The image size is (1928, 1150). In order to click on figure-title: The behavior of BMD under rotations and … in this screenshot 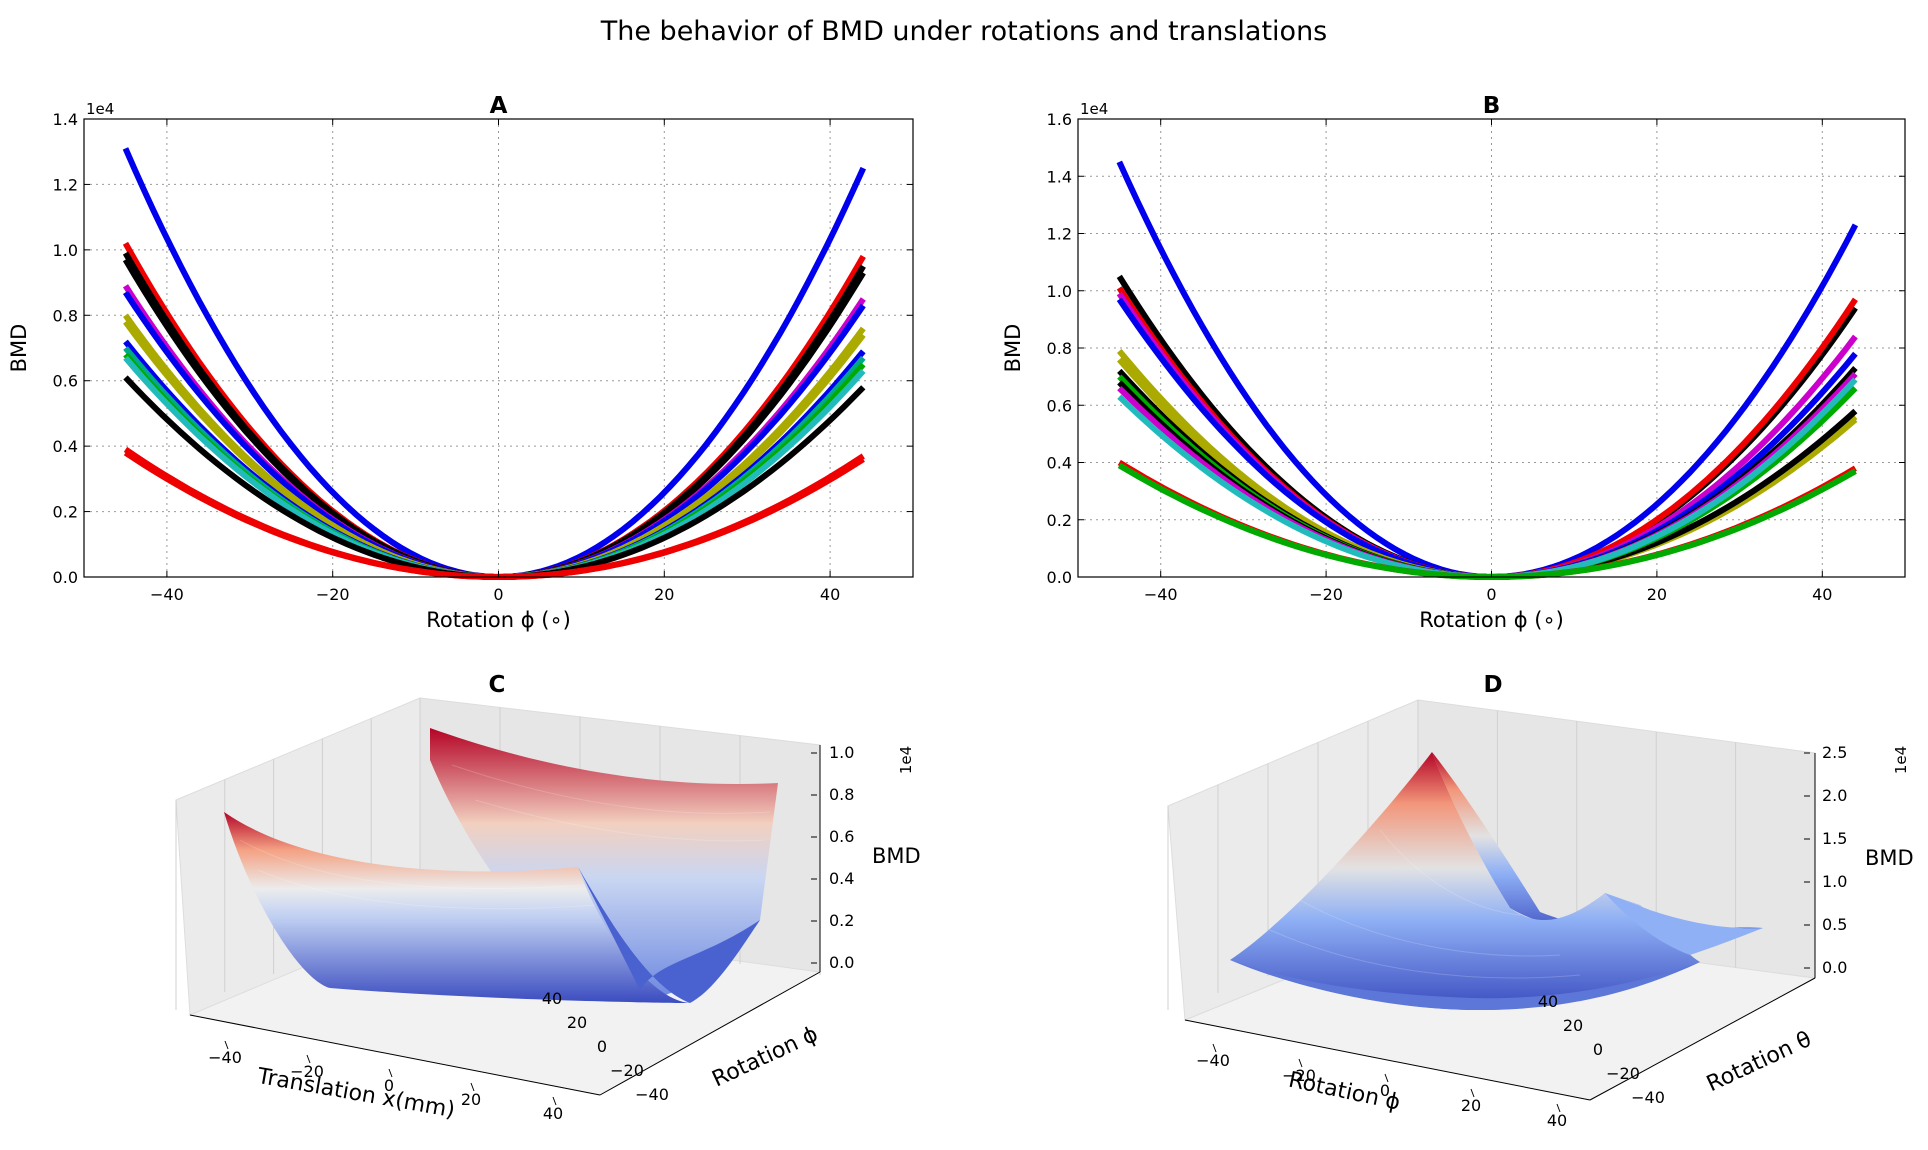, I will do `click(964, 31)`.